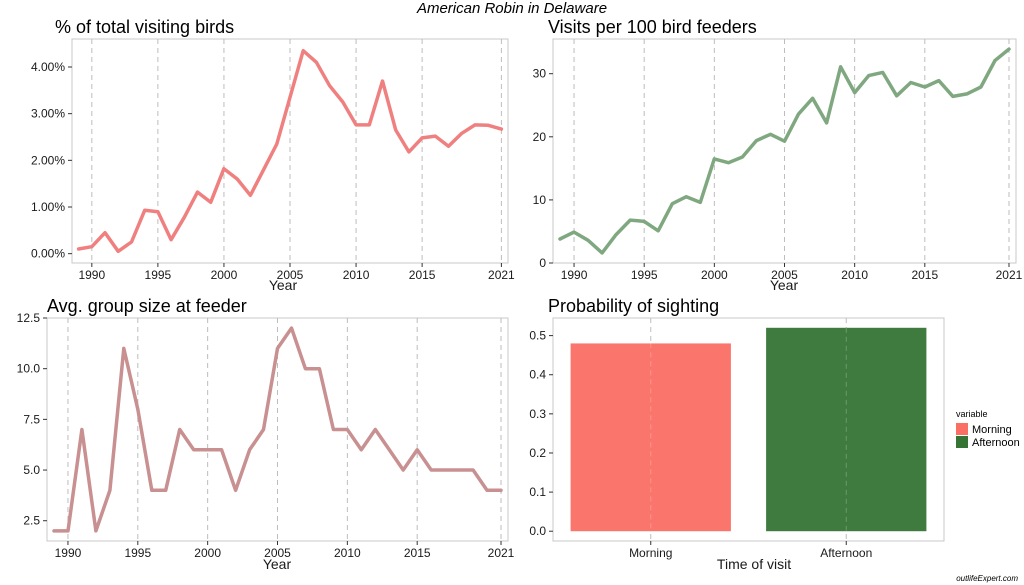  I want to click on panel-sighting-y-tick-label: 0.4, so click(537, 375).